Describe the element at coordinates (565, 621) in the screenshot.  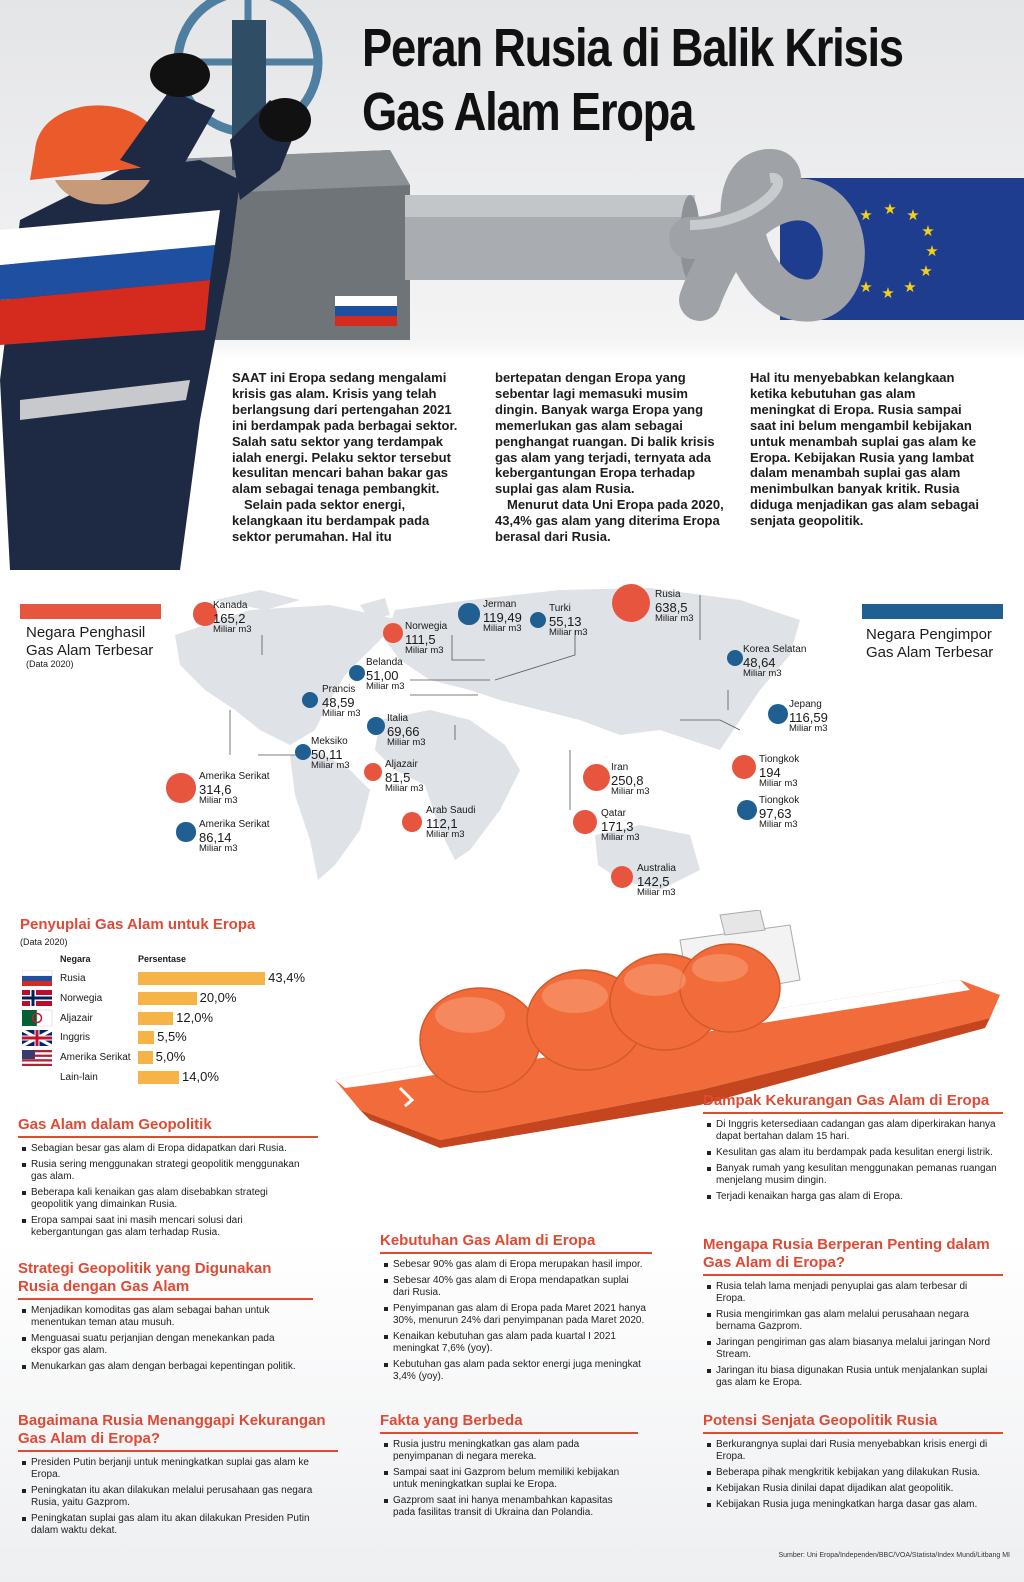
I see `value-label: 55,13` at that location.